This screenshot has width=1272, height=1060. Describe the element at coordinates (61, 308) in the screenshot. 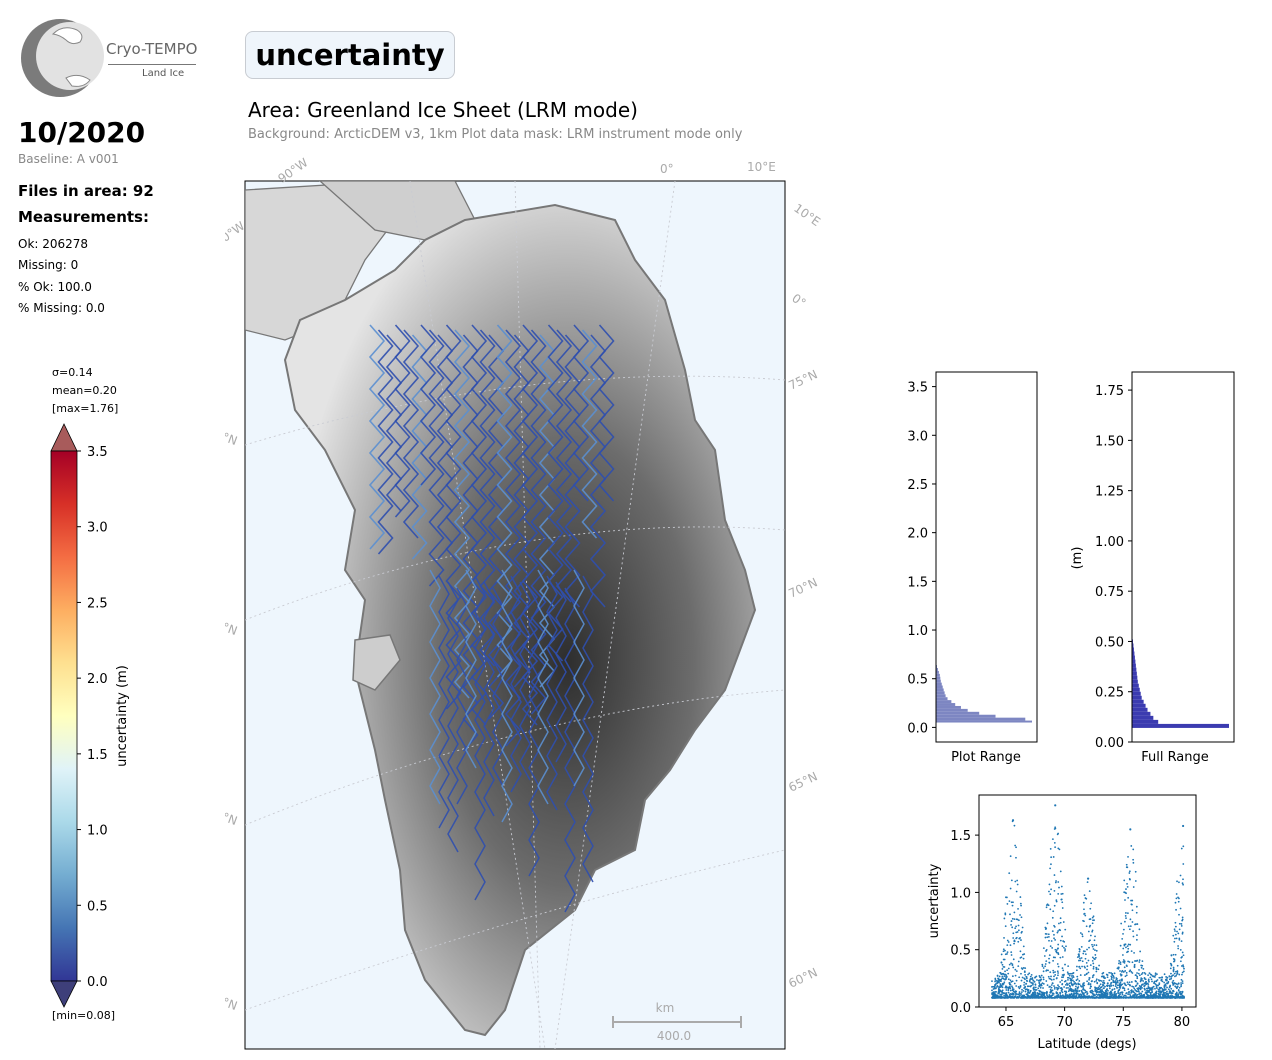

I see `stat-pct-missing: % Missing: 0.0` at that location.